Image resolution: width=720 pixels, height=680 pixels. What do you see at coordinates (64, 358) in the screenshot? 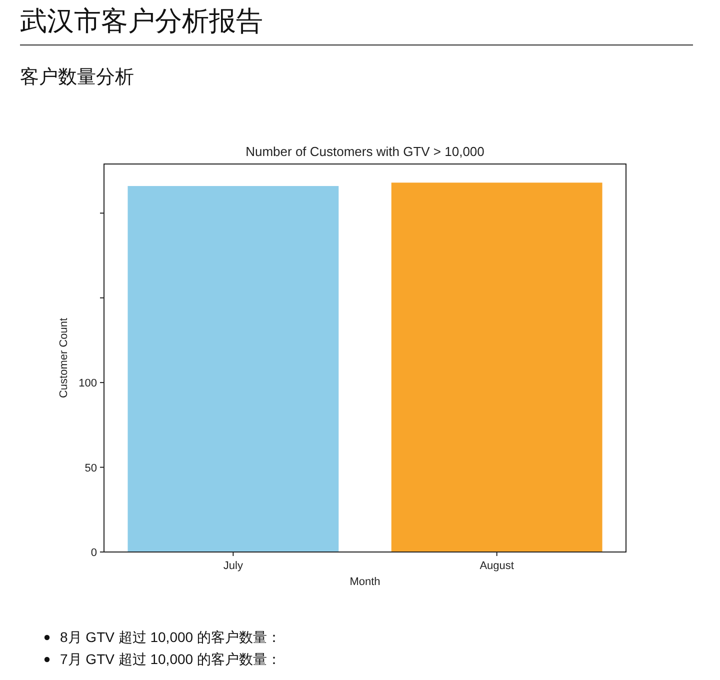
I see `y-axis-title: Customer Count` at bounding box center [64, 358].